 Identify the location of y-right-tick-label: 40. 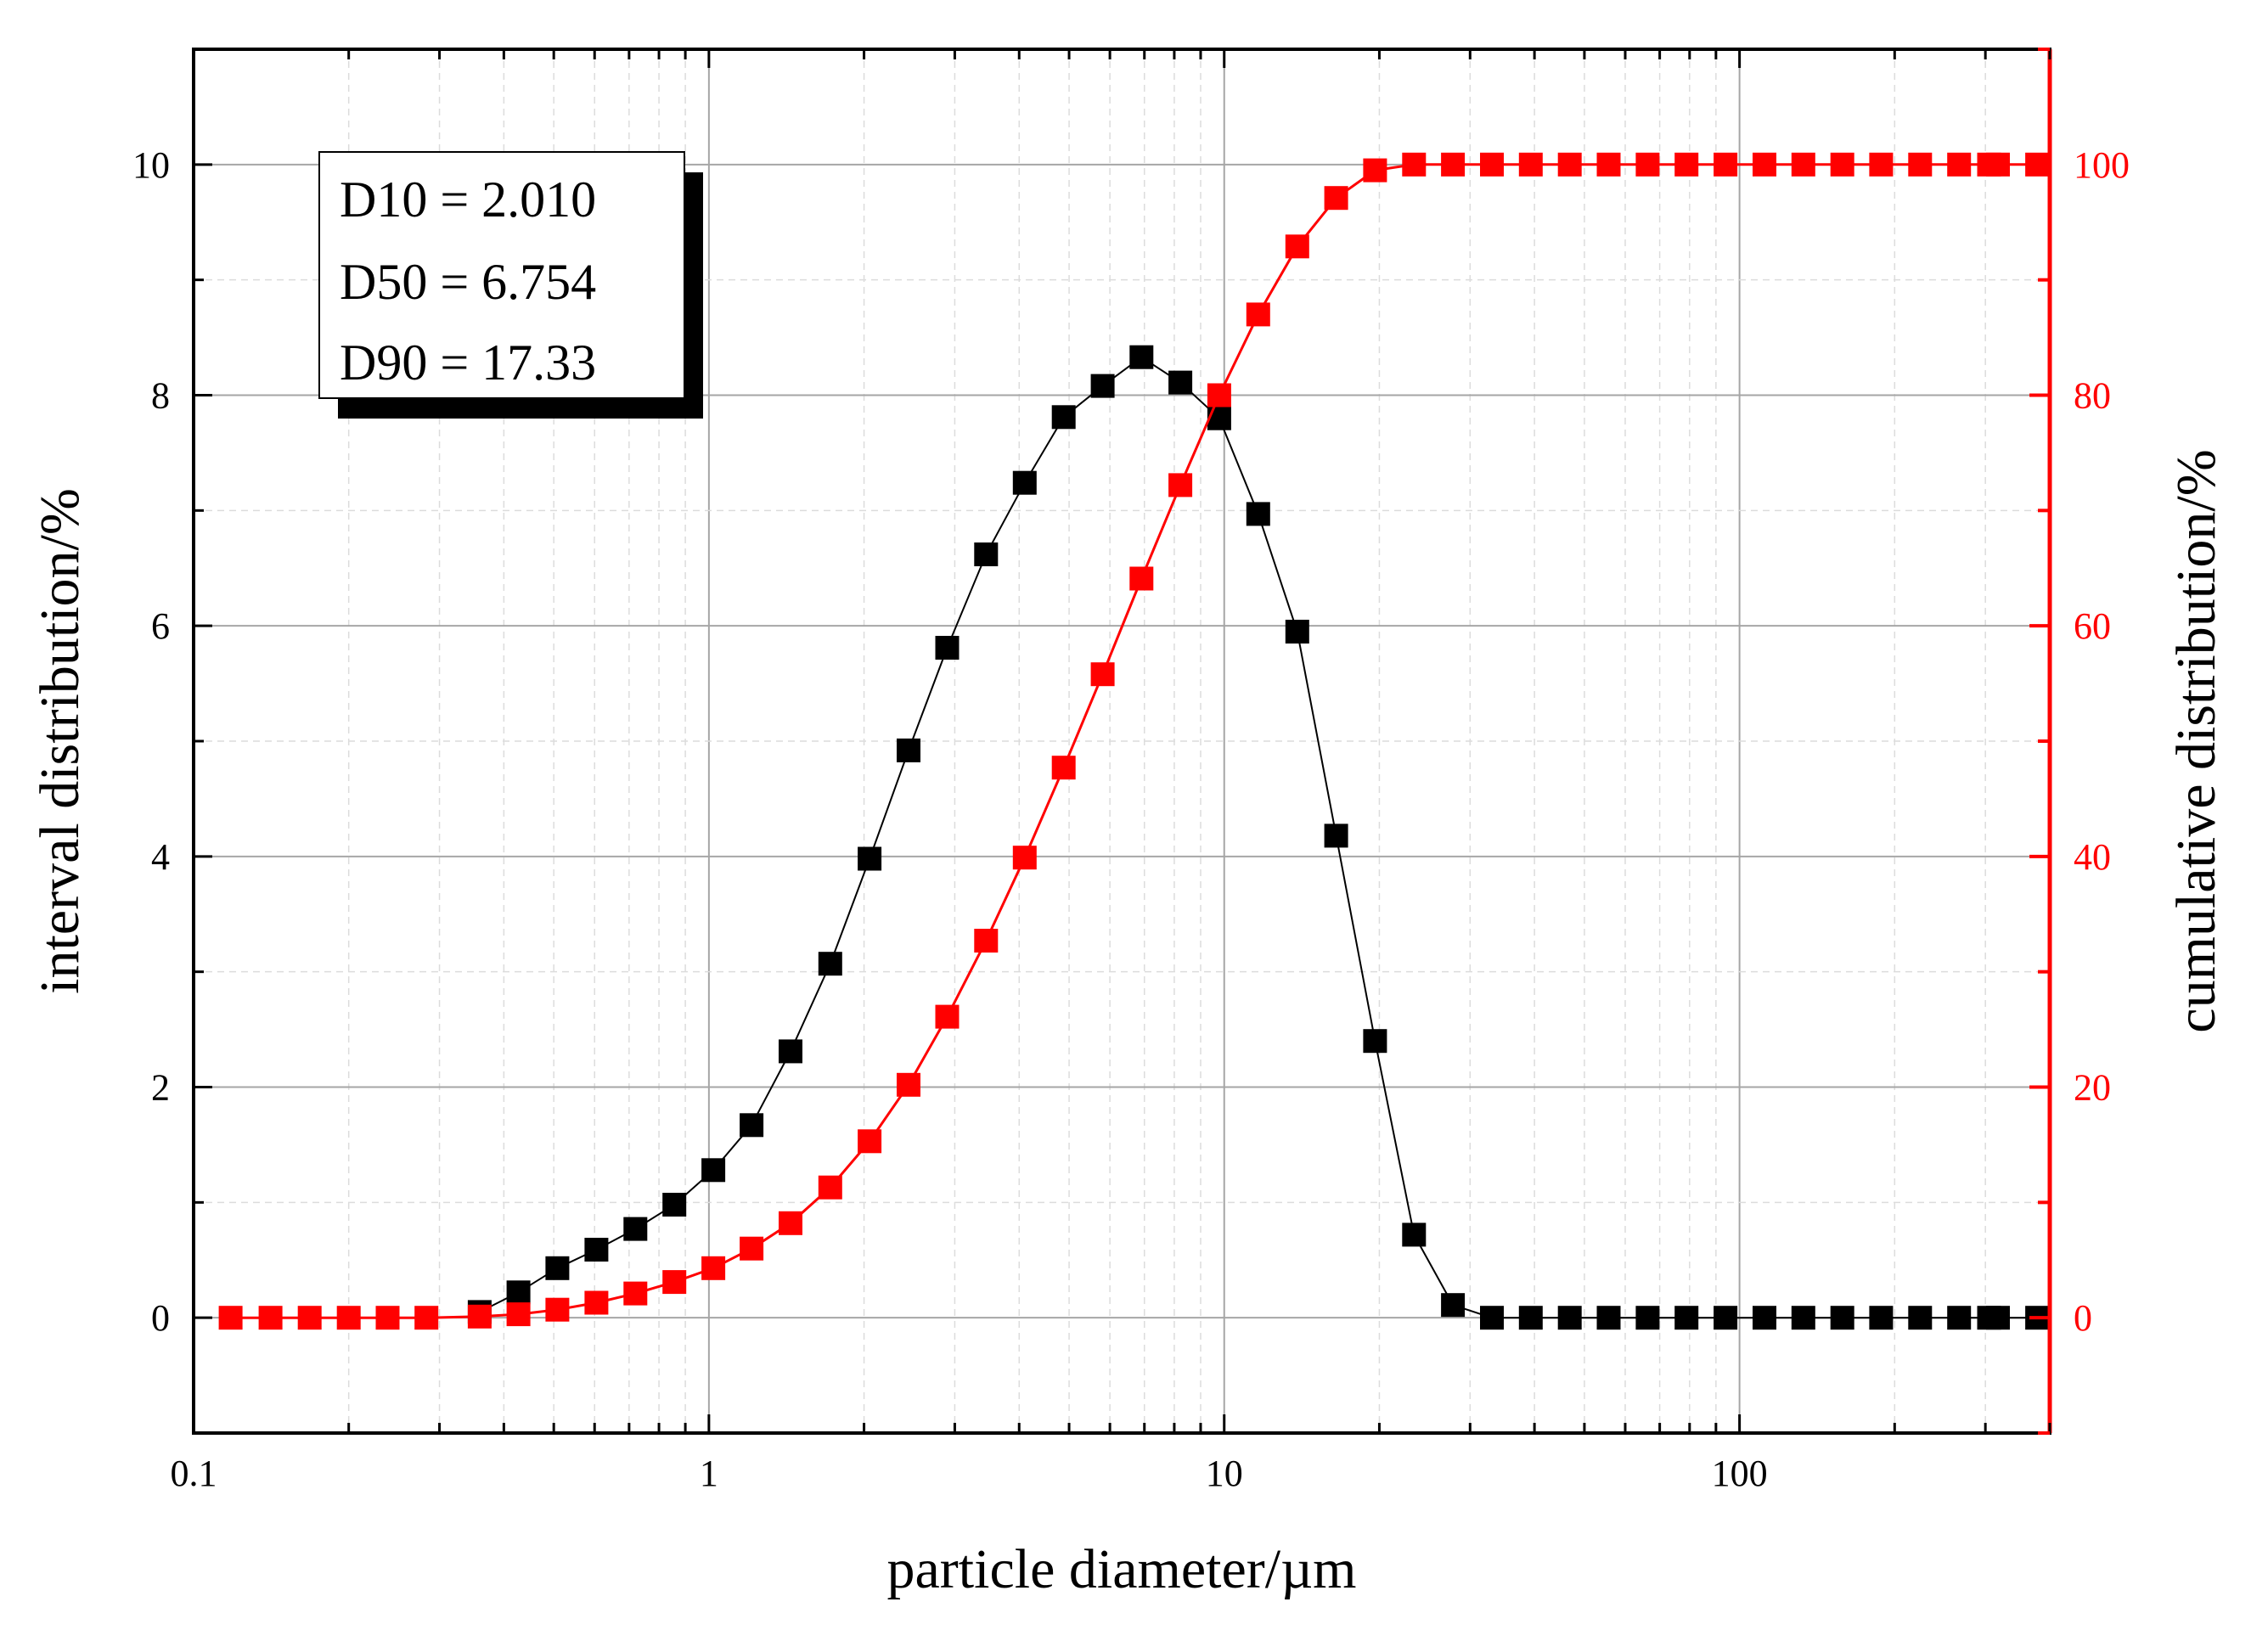
(2092, 857).